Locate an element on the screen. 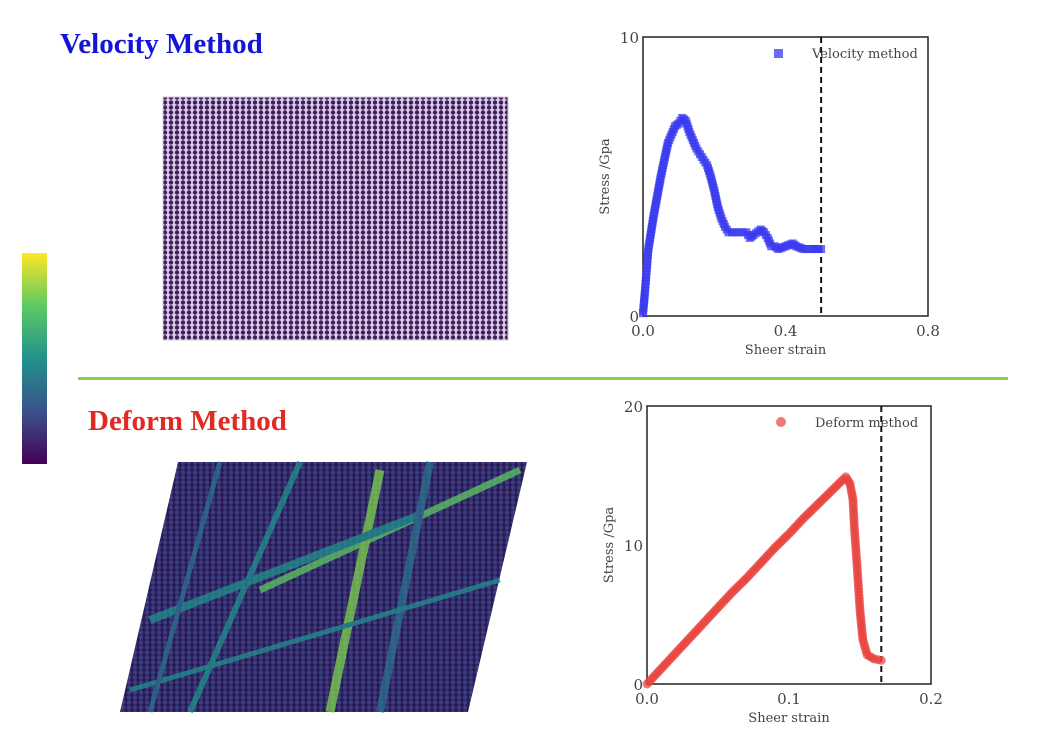 This screenshot has width=1038, height=731. legend-label: Deform method is located at coordinates (866, 423).